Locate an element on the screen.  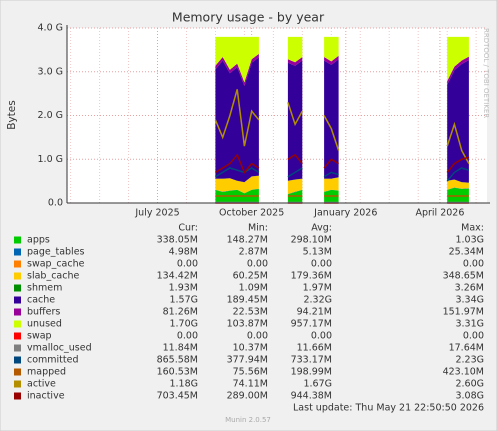
legend-label: apps is located at coordinates (38, 240).